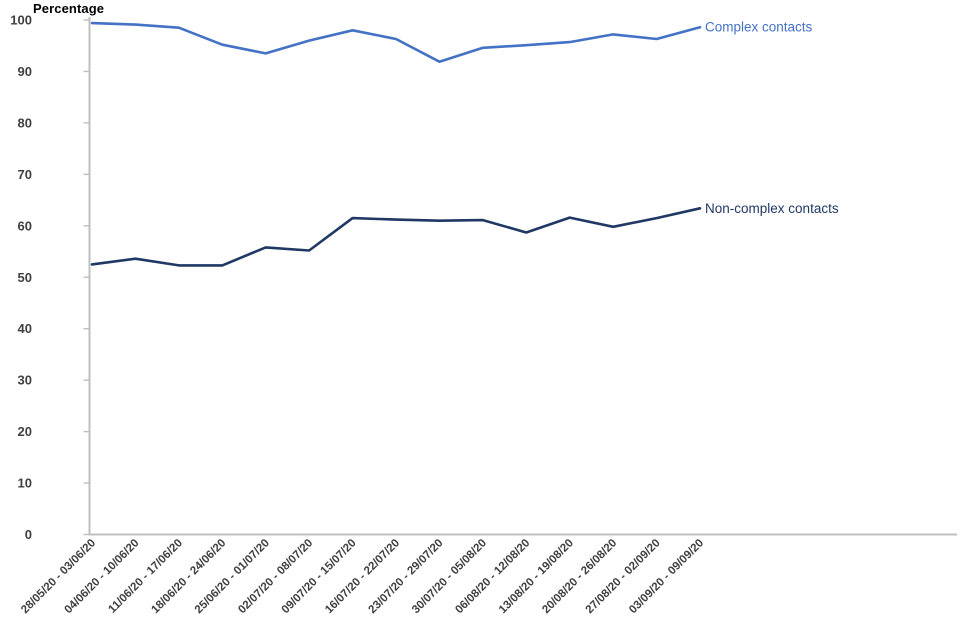  What do you see at coordinates (25, 328) in the screenshot?
I see `y-tick-label: 40` at bounding box center [25, 328].